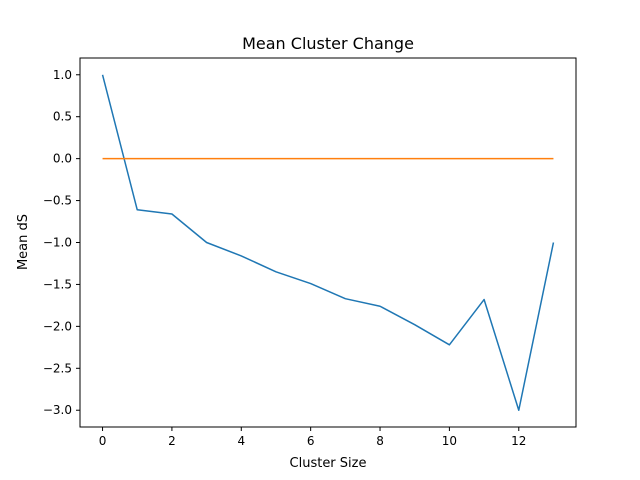  Describe the element at coordinates (62, 75) in the screenshot. I see `y-tick-label: 1.0` at that location.